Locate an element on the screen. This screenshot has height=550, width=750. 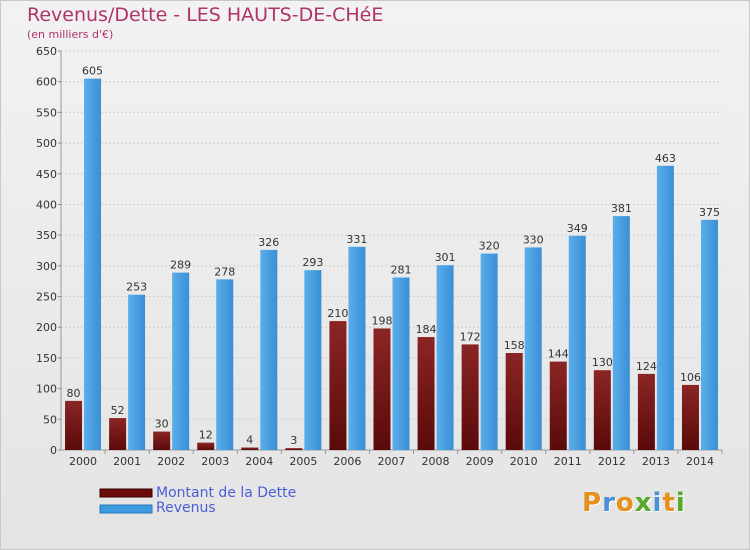
data-label: 253 is located at coordinates (136, 287).